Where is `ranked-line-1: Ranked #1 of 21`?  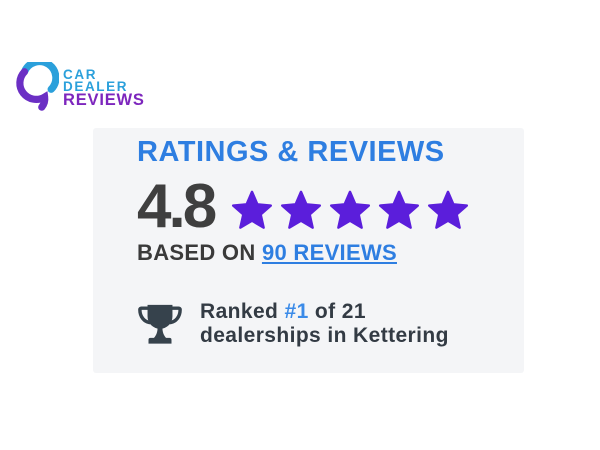
ranked-line-1: Ranked #1 of 21 is located at coordinates (324, 312).